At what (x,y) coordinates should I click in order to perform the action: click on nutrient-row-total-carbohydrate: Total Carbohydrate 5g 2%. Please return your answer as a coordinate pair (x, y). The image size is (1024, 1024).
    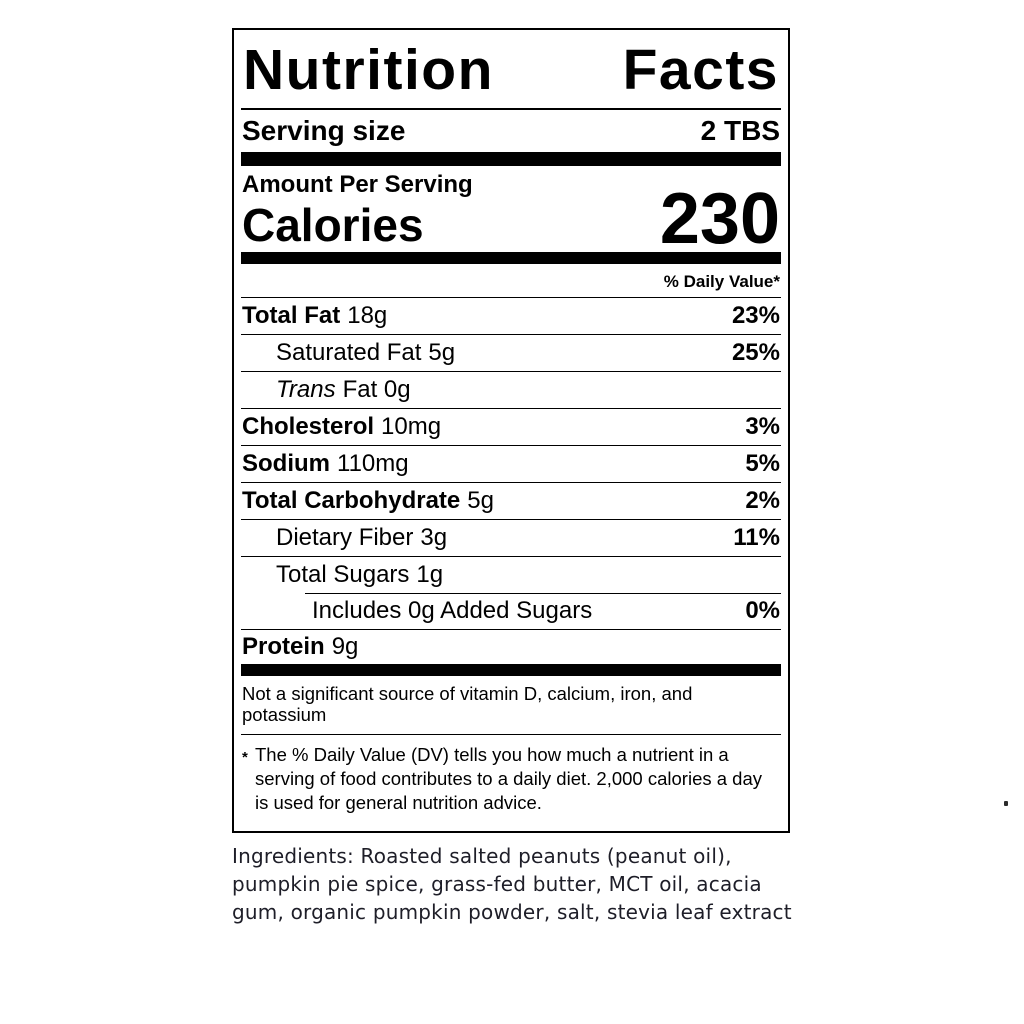
    Looking at the image, I should click on (511, 500).